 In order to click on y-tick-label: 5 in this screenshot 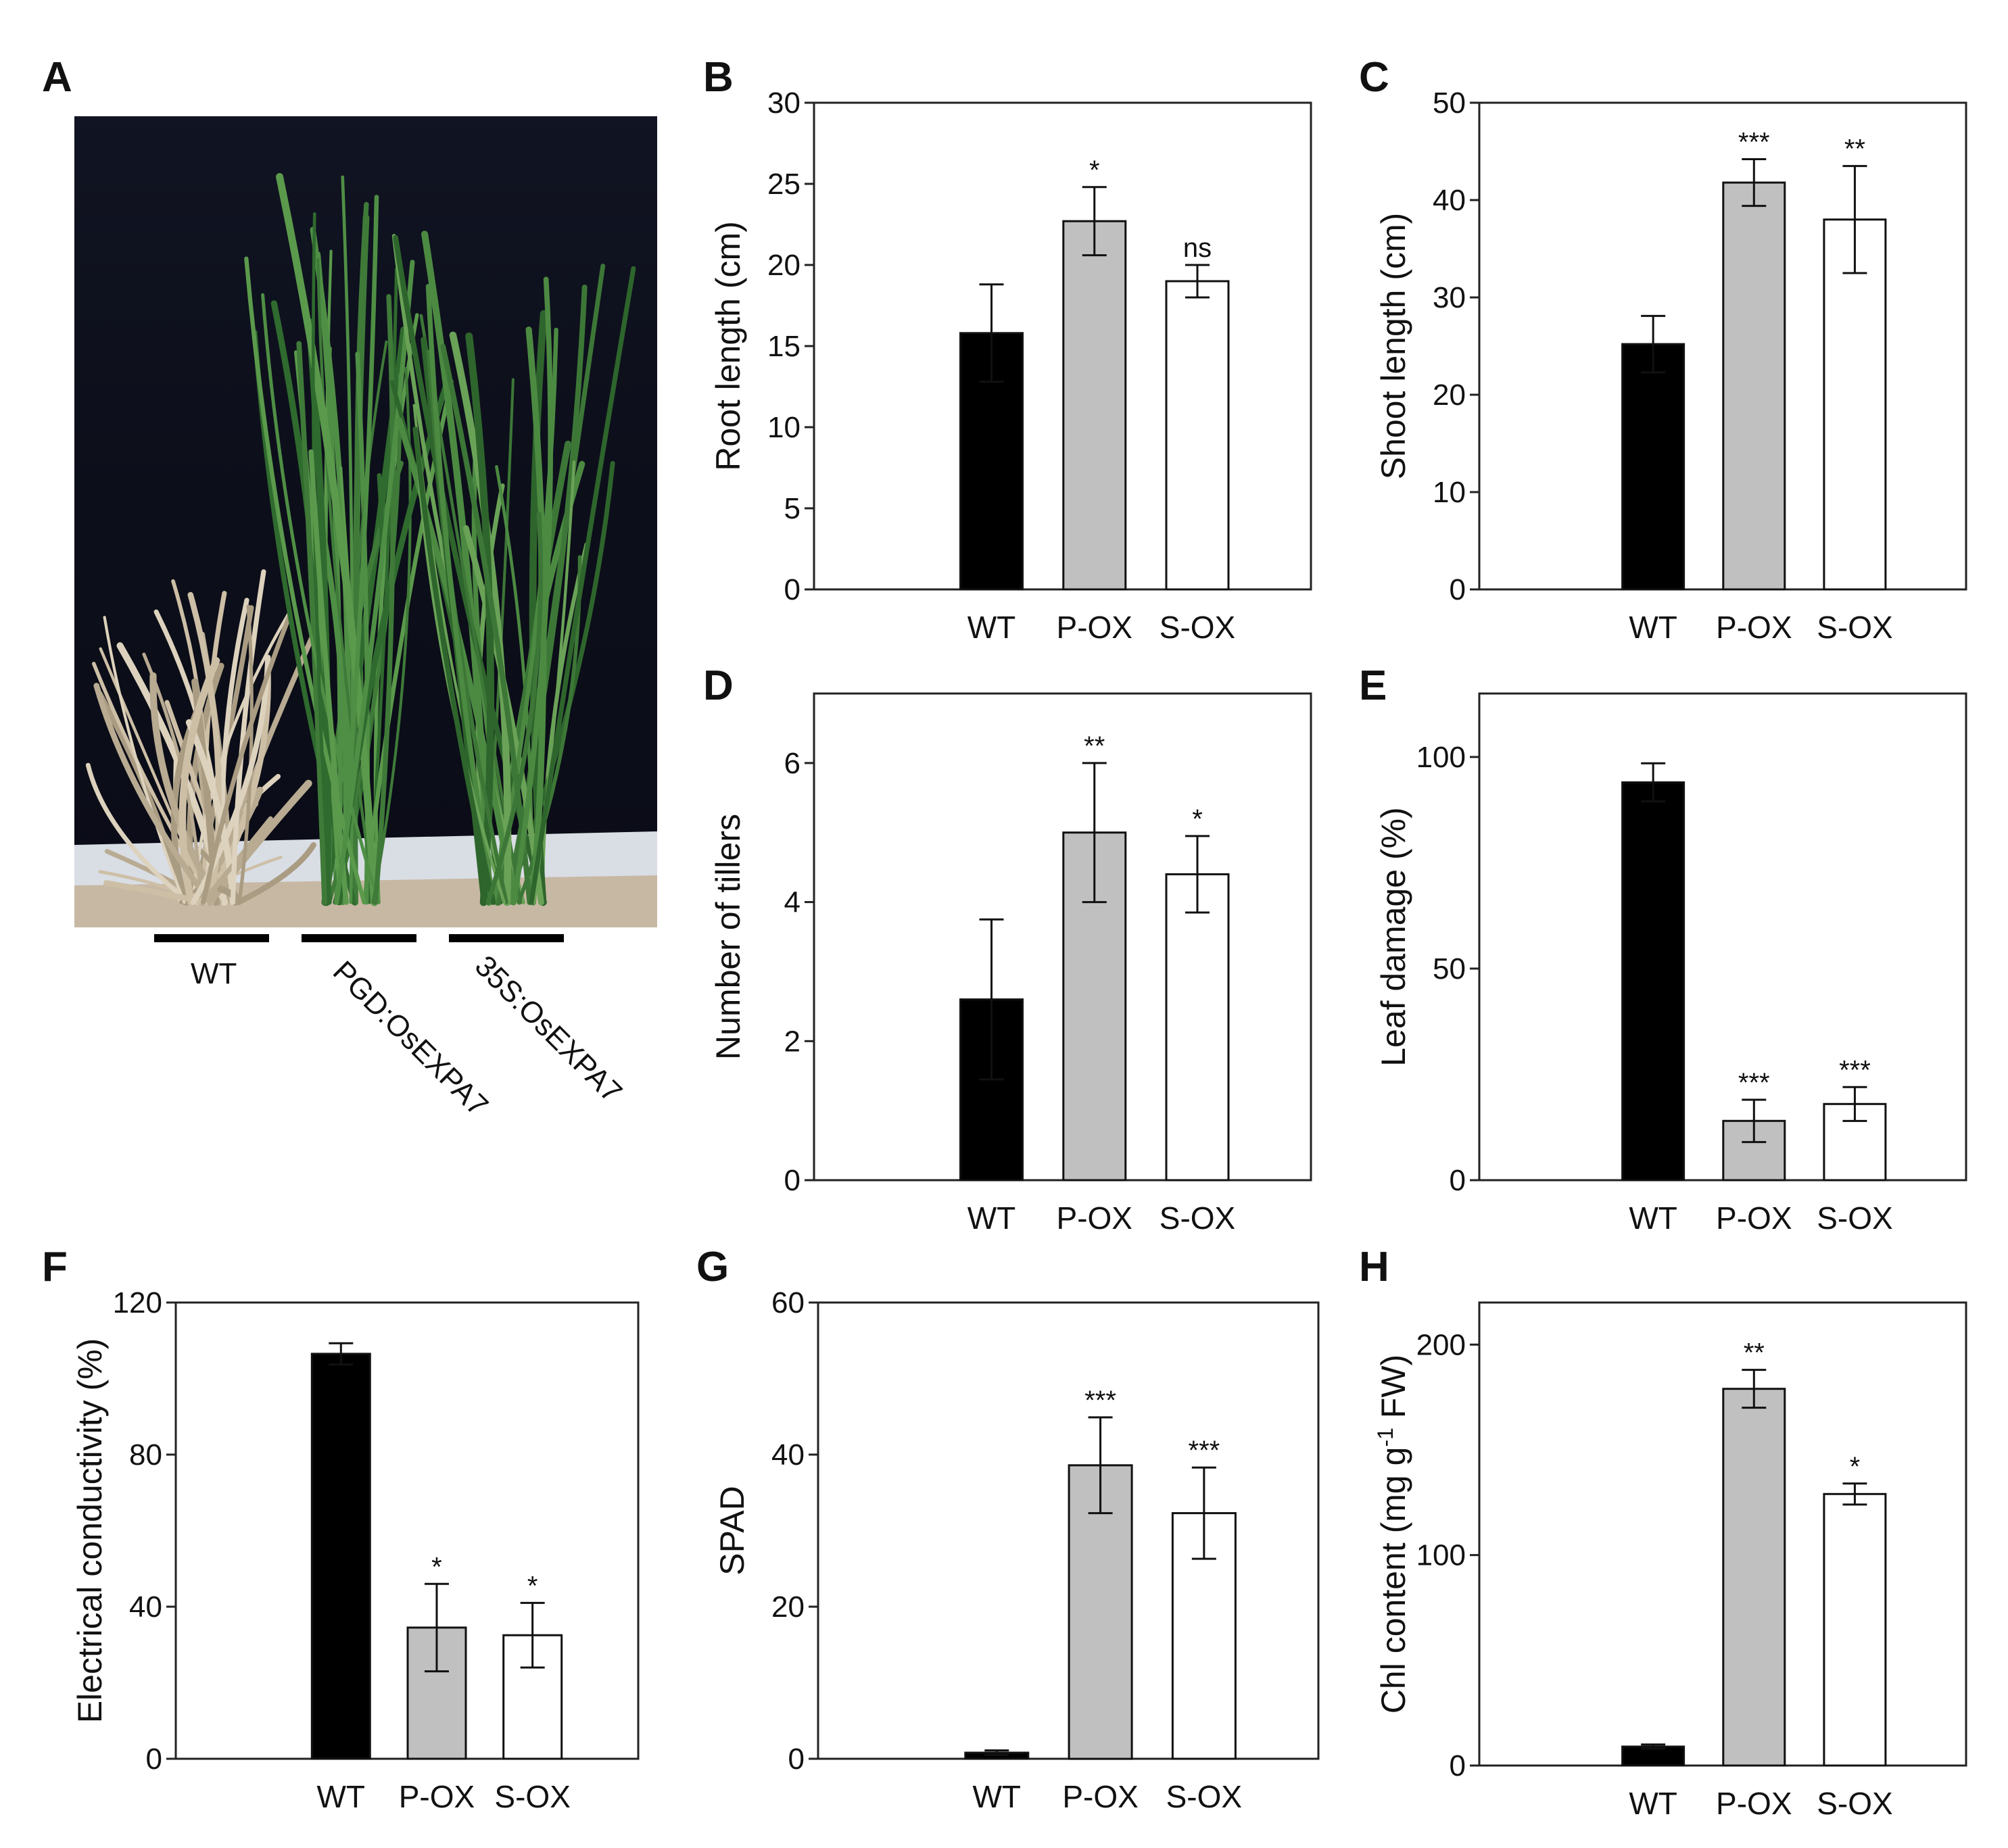, I will do `click(792, 508)`.